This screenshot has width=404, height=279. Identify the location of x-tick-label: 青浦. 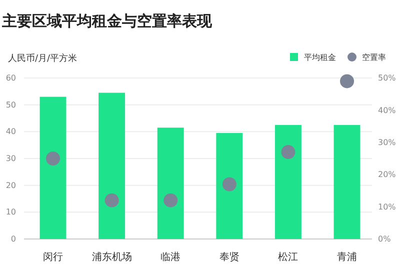
(347, 257).